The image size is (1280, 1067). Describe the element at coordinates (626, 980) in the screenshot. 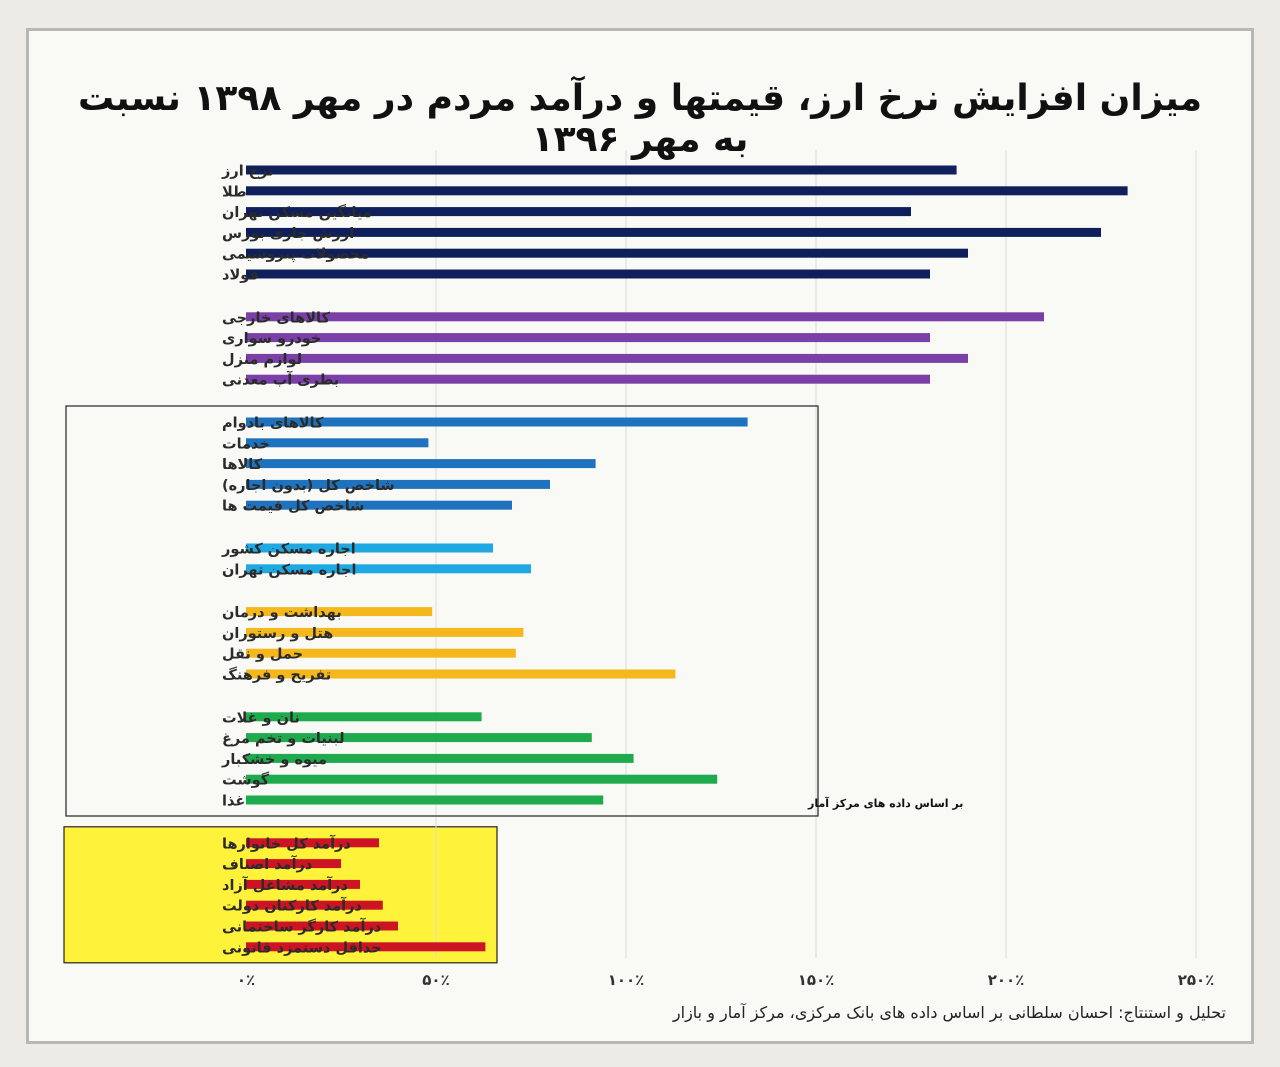

I see `x-tick-label: ۱۰۰٪` at that location.